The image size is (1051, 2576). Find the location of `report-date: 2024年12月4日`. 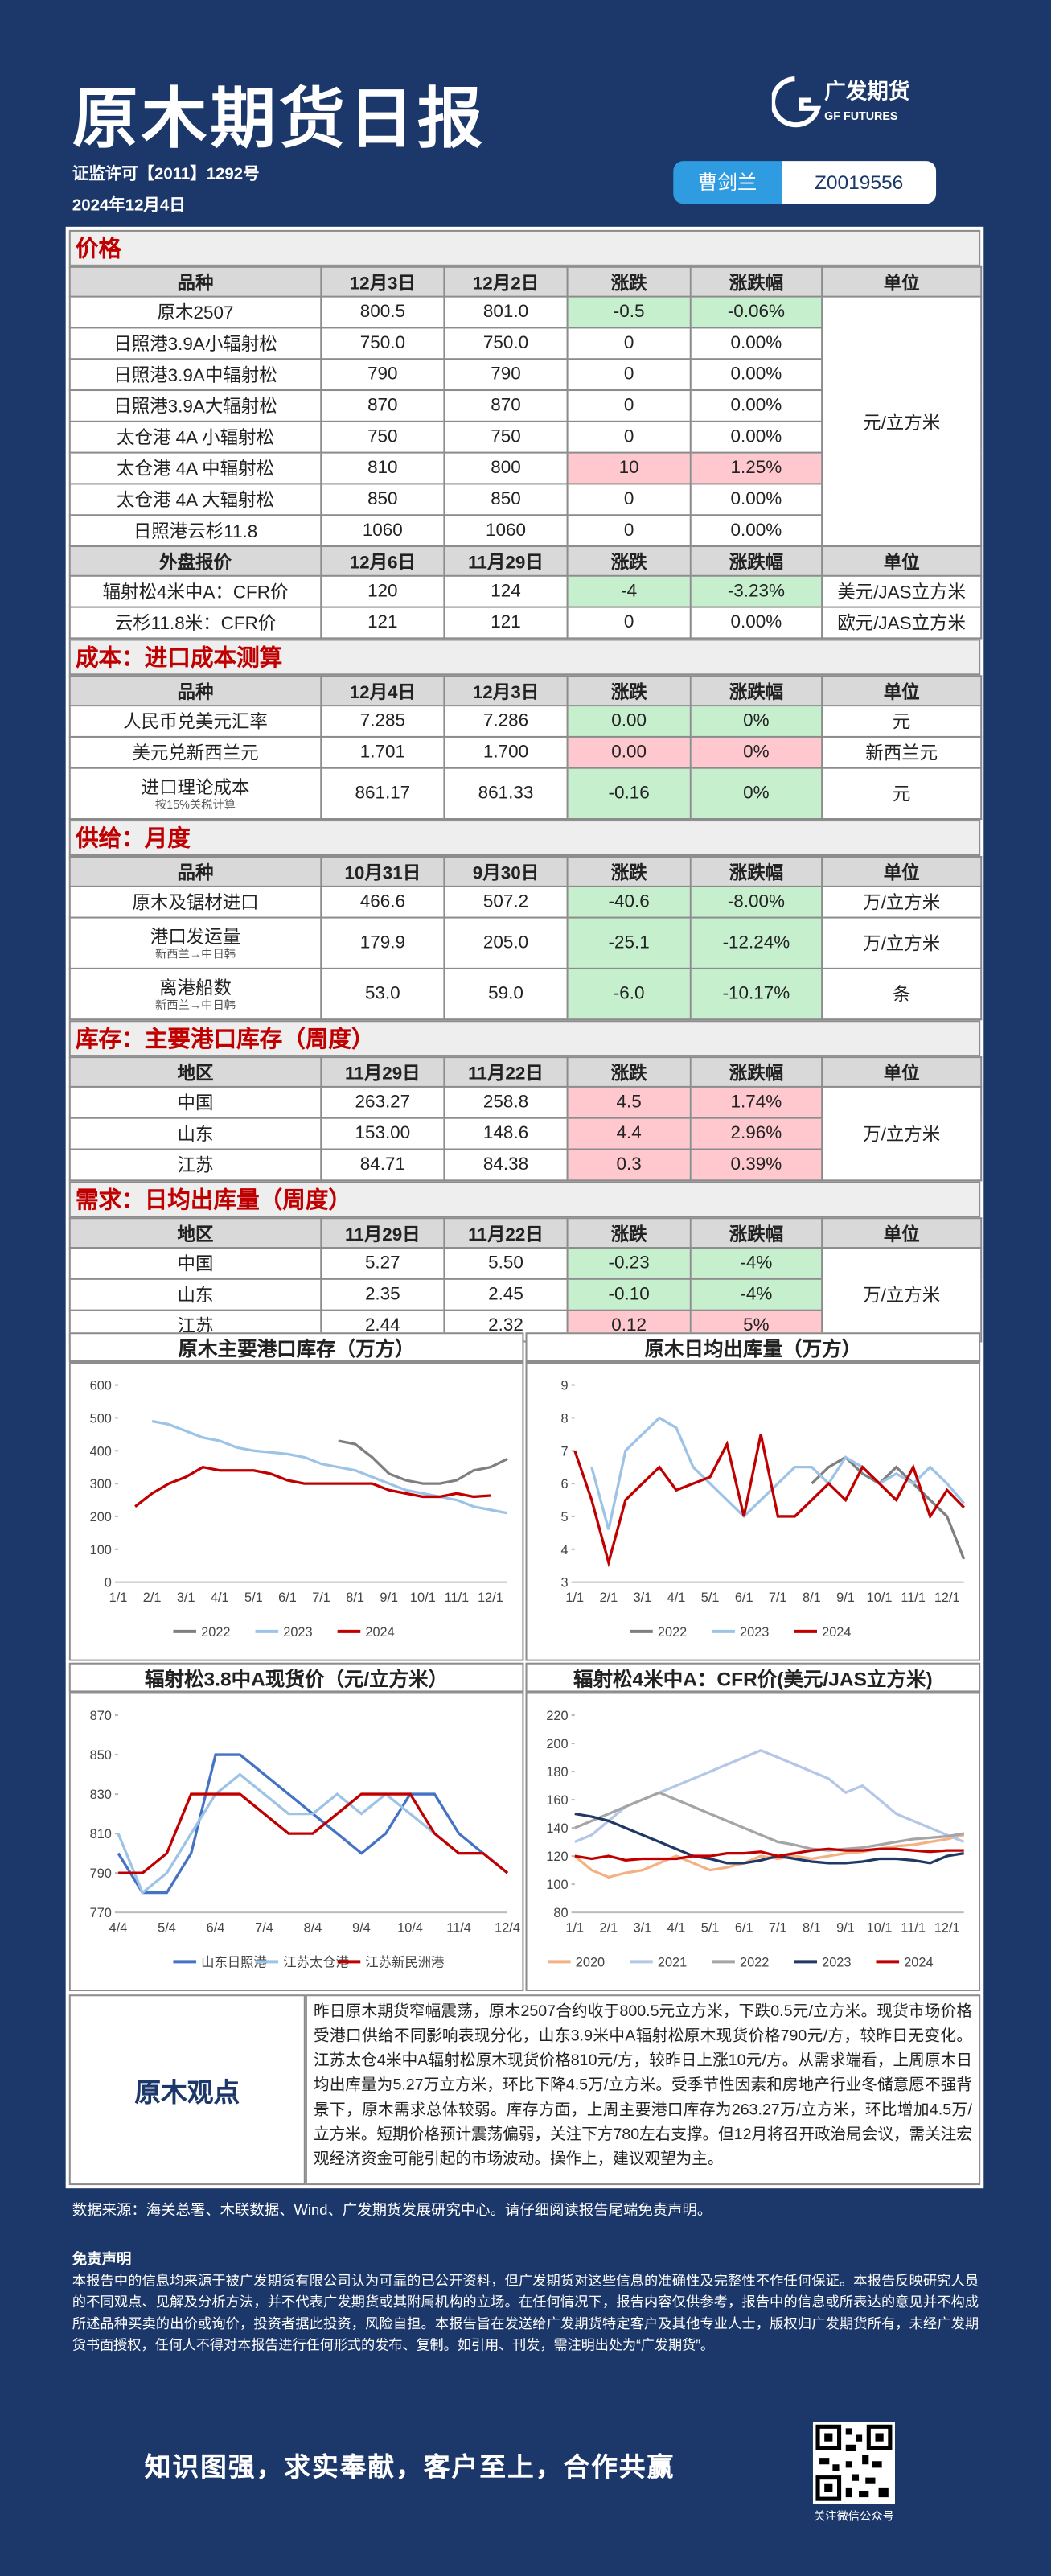

report-date: 2024年12月4日 is located at coordinates (129, 206).